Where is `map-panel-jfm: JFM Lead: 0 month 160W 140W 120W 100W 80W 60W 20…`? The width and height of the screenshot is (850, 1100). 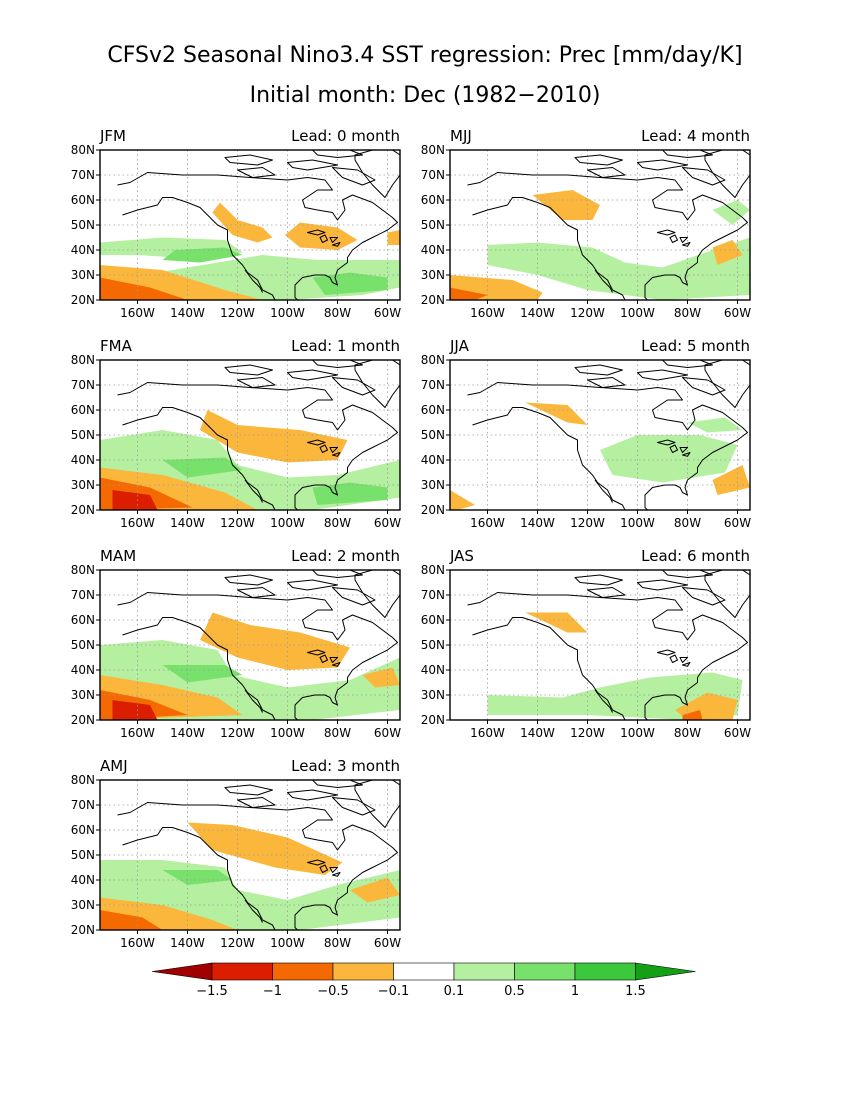 map-panel-jfm: JFM Lead: 0 month 160W 140W 120W 100W 80W 60W 20… is located at coordinates (236, 223).